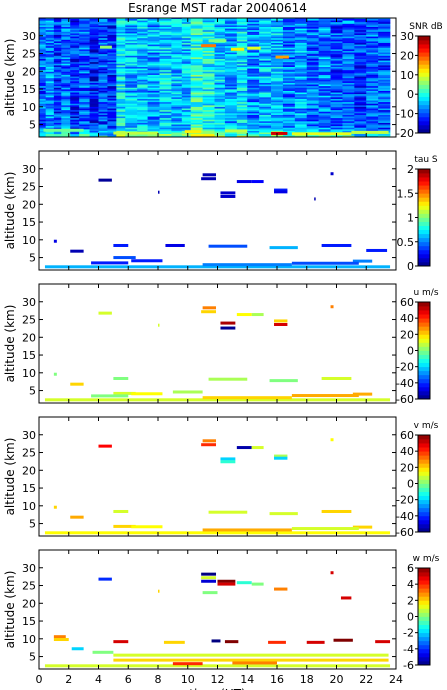 This screenshot has height=690, width=447. Describe the element at coordinates (10, 344) in the screenshot. I see `y-axis-label: altitude (km)` at that location.